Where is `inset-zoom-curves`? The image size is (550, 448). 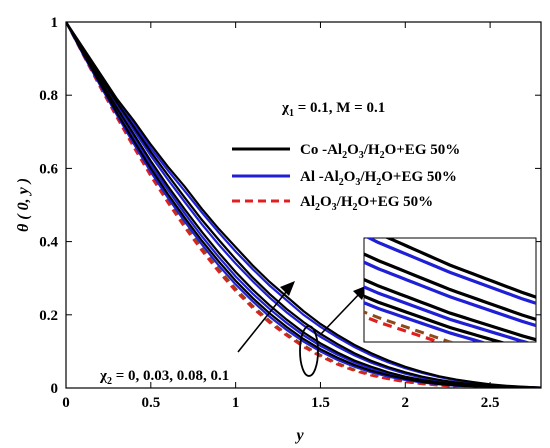
inset-zoom-curves is located at coordinates (450, 290).